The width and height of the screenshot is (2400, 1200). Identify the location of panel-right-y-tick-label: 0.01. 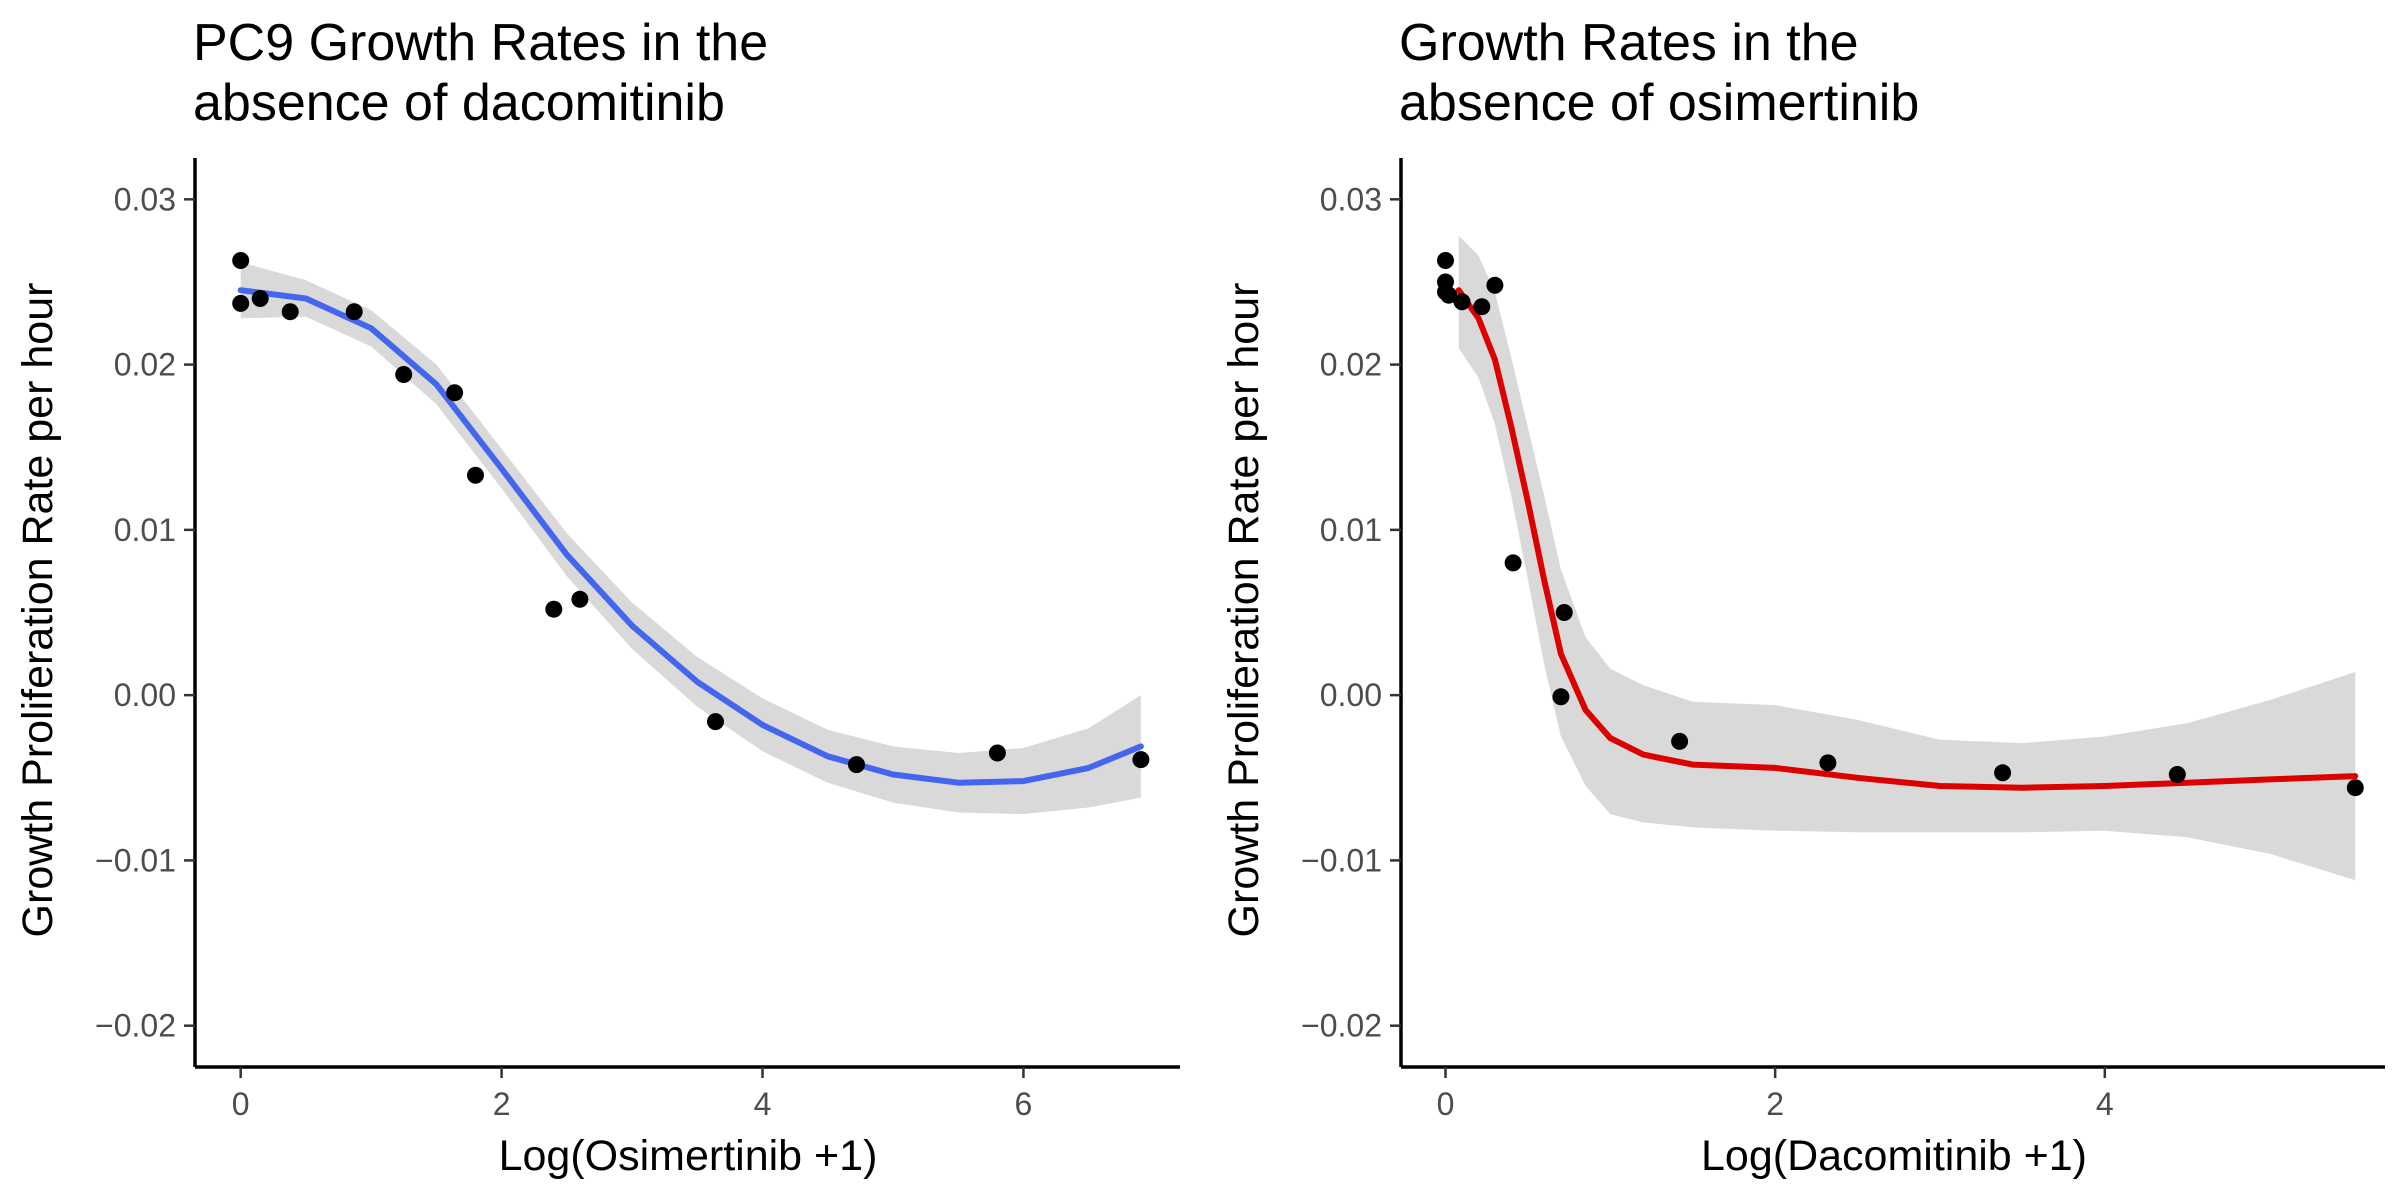
(1351, 530).